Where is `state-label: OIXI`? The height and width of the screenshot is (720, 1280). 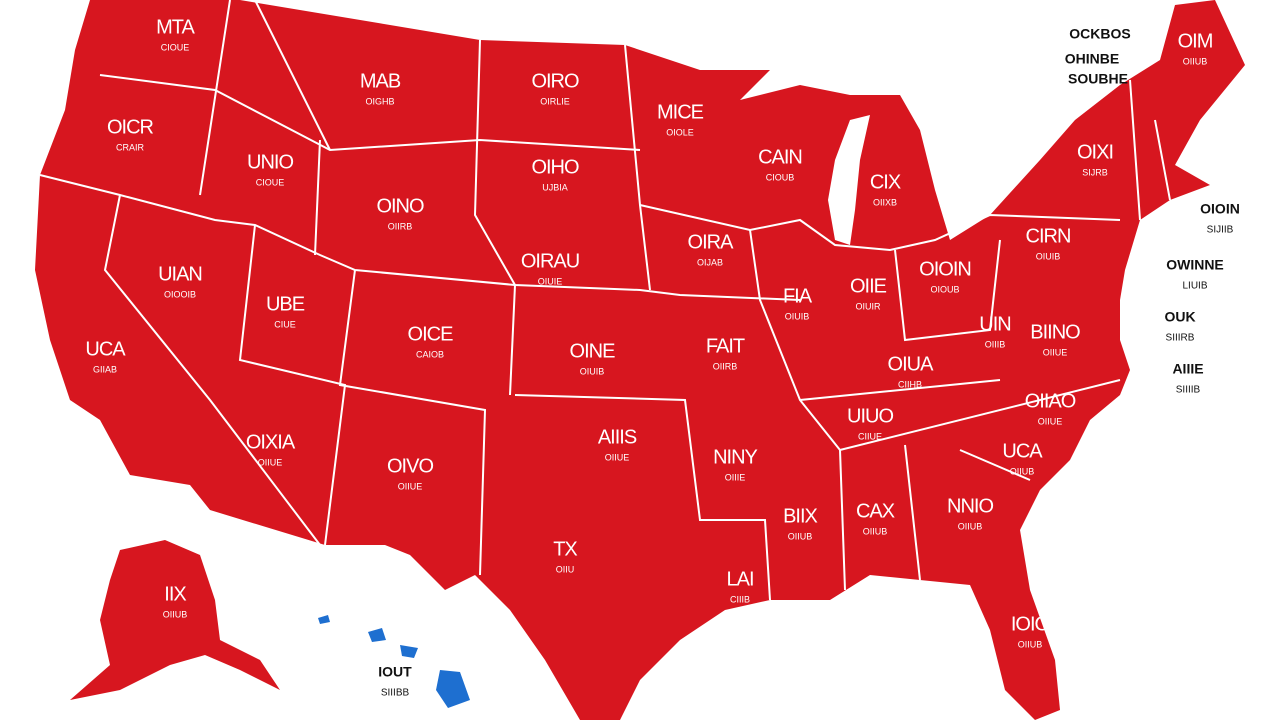 state-label: OIXI is located at coordinates (1095, 152).